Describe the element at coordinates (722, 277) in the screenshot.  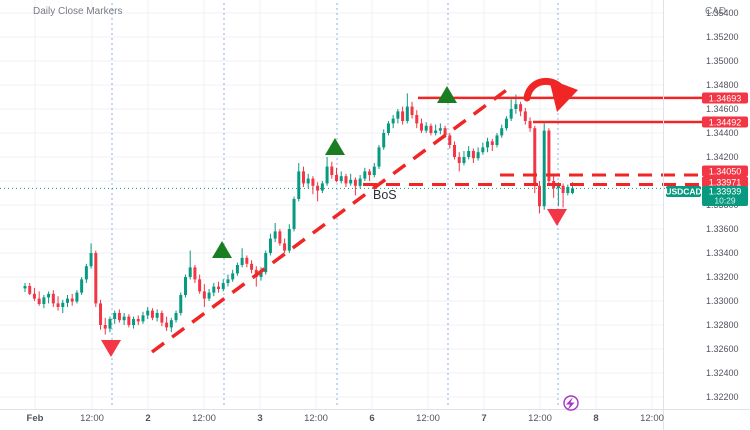
I see `price-tick-label: 1.33200` at that location.